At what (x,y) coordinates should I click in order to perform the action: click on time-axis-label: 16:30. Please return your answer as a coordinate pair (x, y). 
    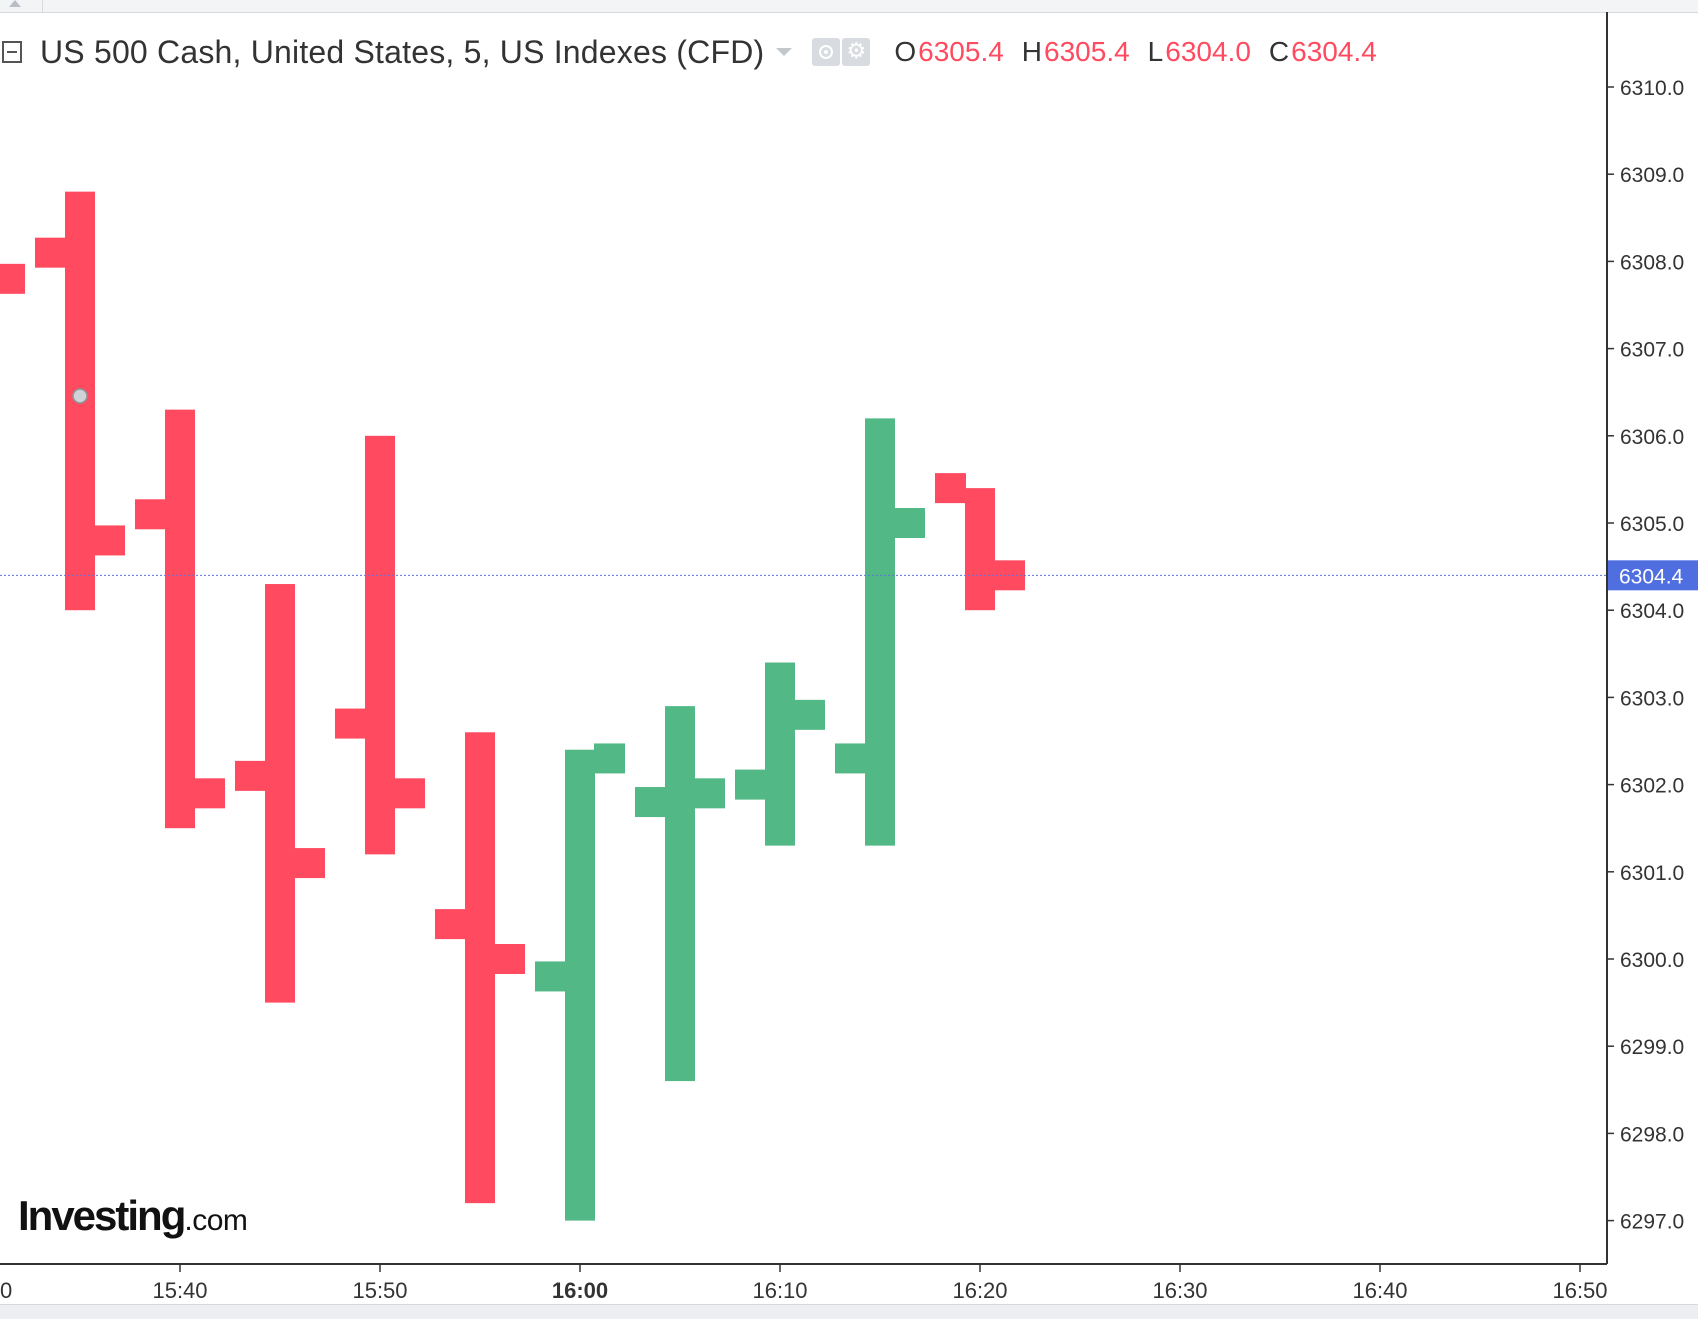
    Looking at the image, I should click on (1179, 1290).